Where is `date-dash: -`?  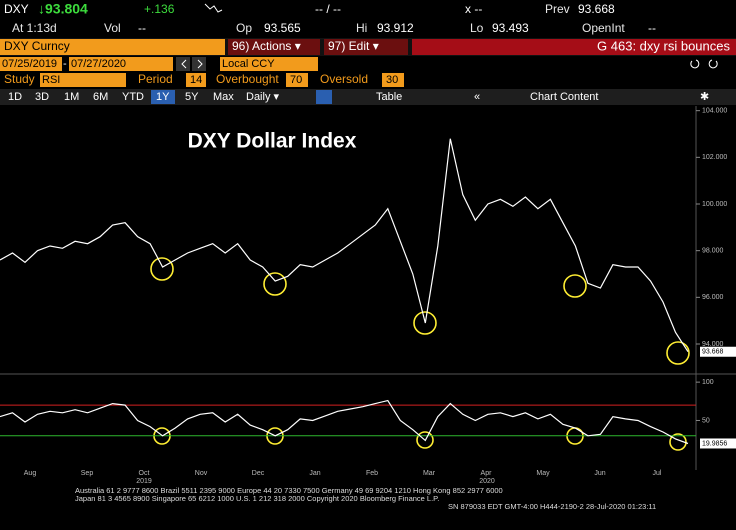 date-dash: - is located at coordinates (65, 64).